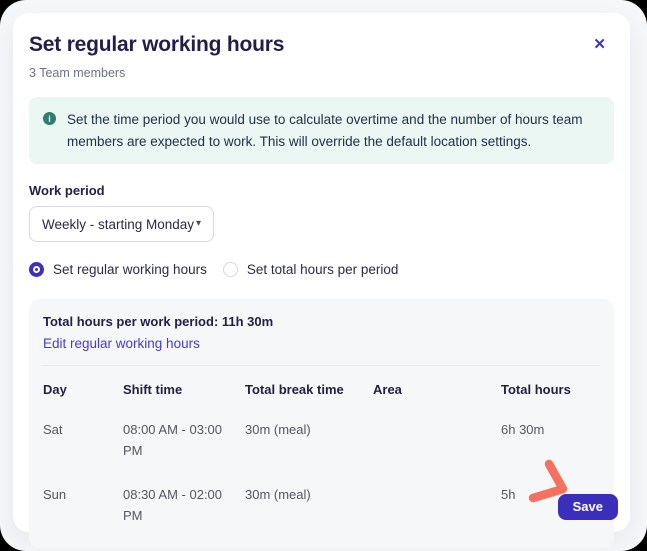 The image size is (647, 551). Describe the element at coordinates (157, 44) in the screenshot. I see `modal-title: Set regular working hours` at that location.